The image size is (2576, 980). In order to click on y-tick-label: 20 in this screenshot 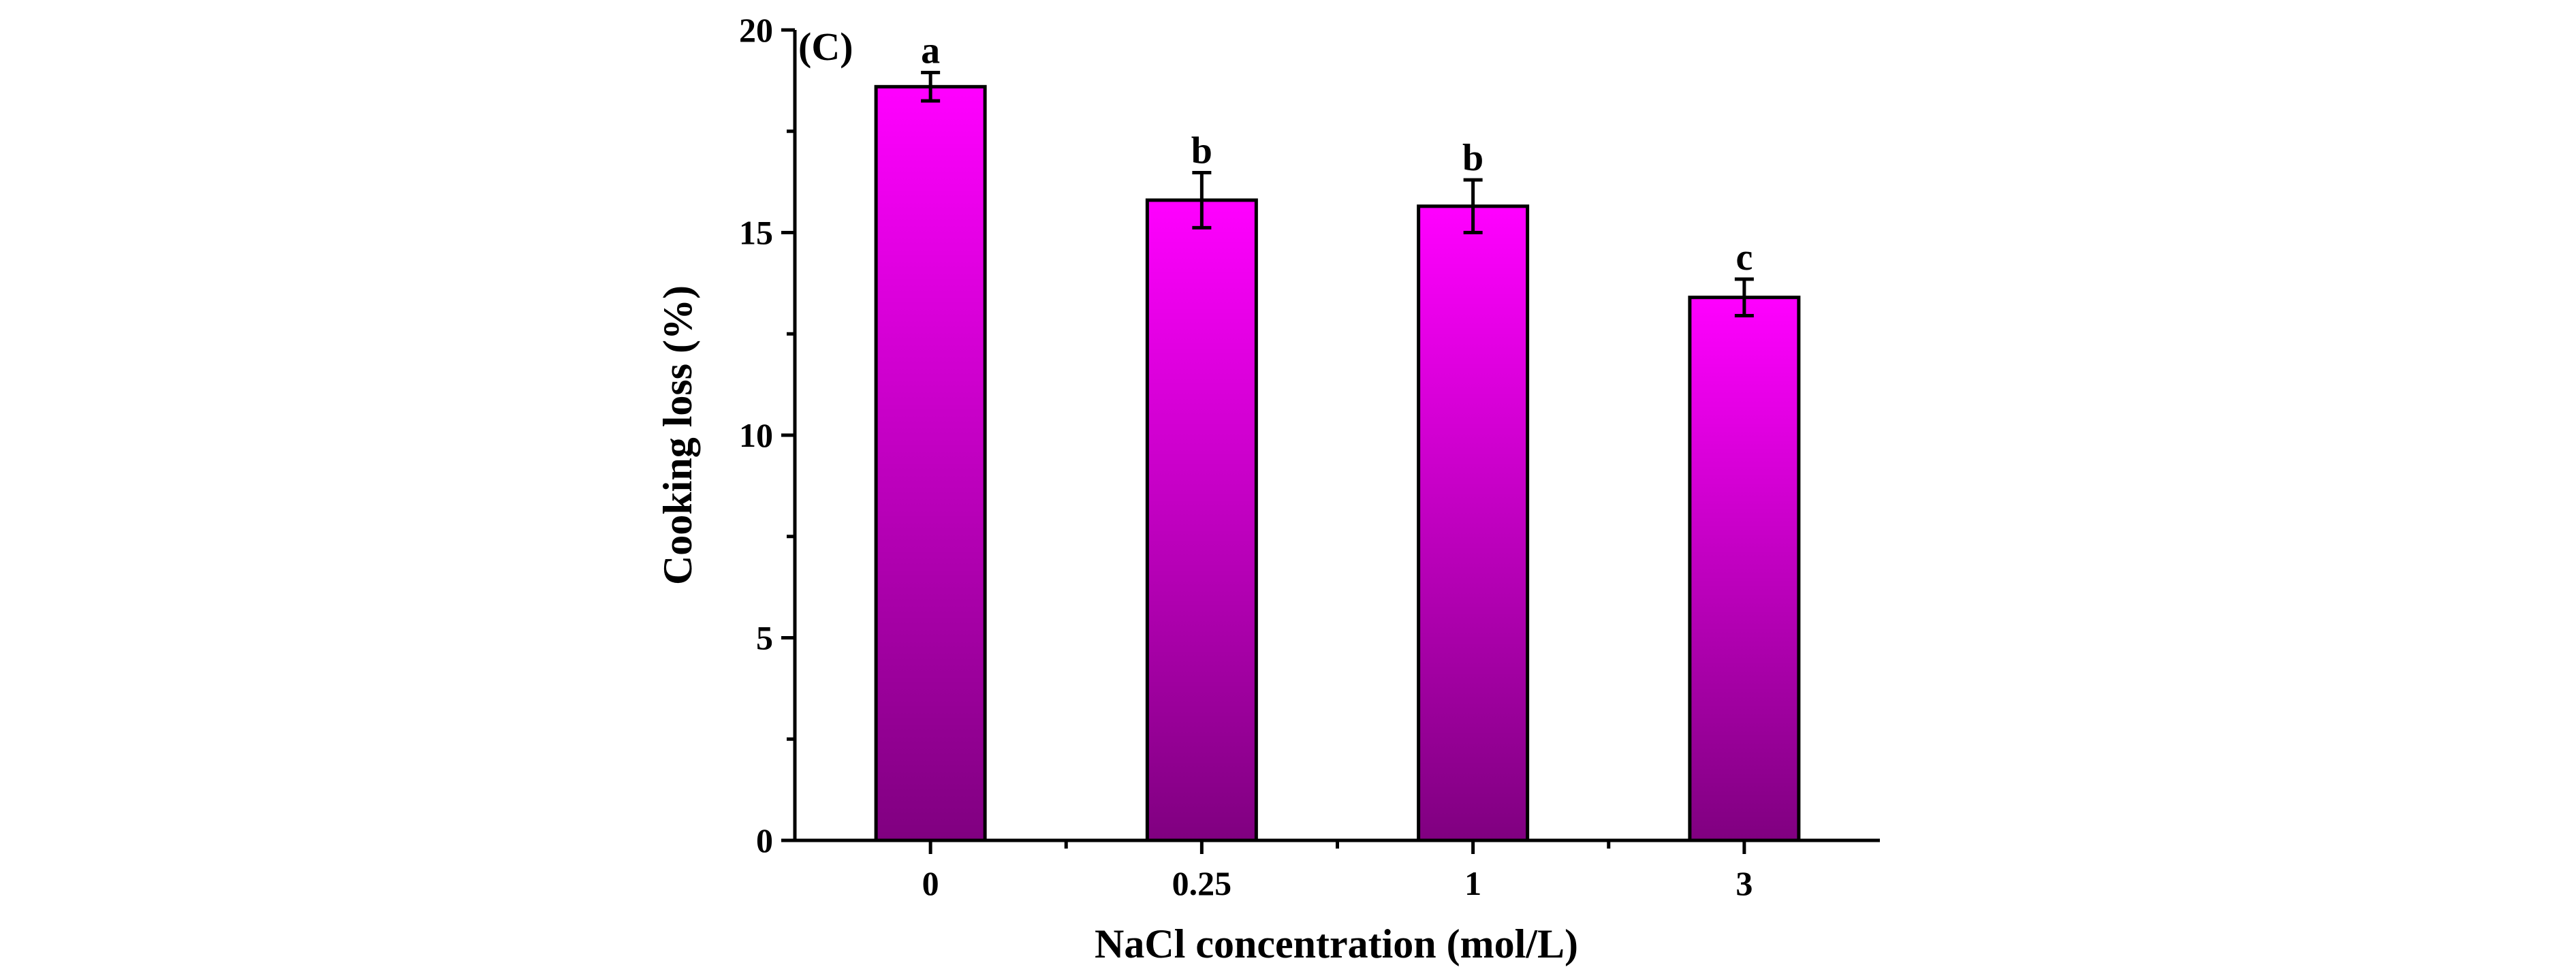, I will do `click(756, 30)`.